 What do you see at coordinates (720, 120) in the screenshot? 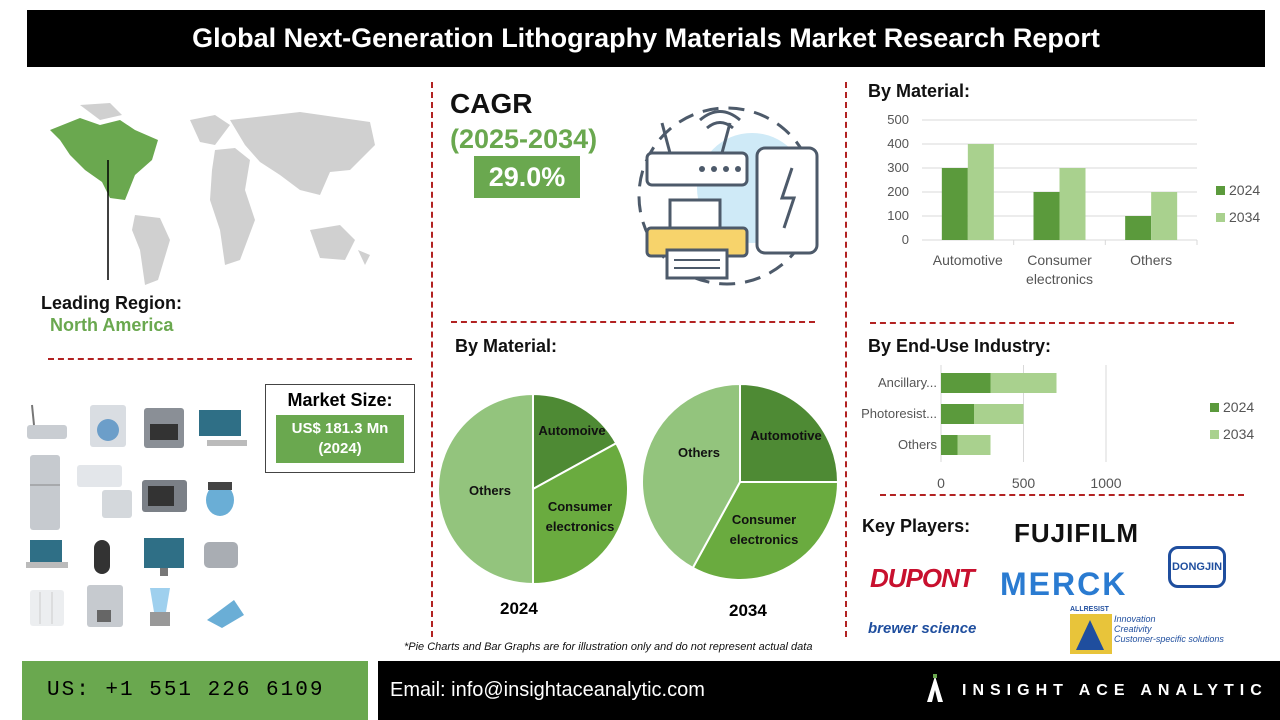
I see `wifi-icon` at bounding box center [720, 120].